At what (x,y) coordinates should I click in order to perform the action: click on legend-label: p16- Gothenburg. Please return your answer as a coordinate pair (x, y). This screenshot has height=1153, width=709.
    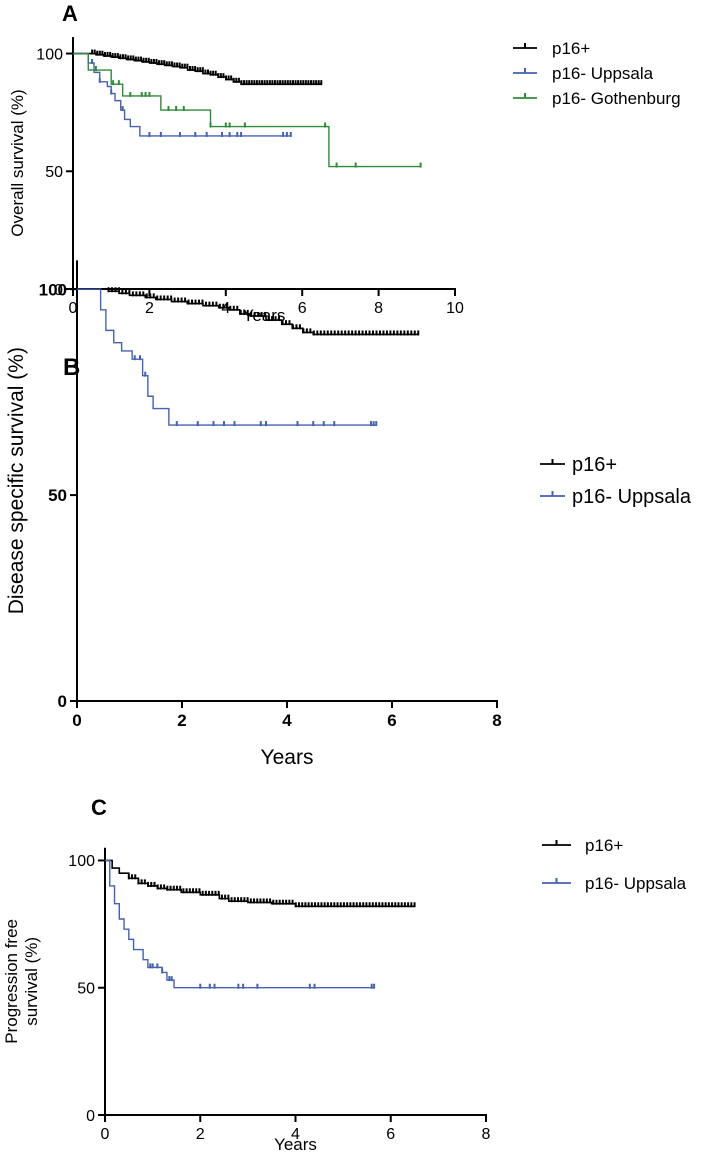
    Looking at the image, I should click on (616, 98).